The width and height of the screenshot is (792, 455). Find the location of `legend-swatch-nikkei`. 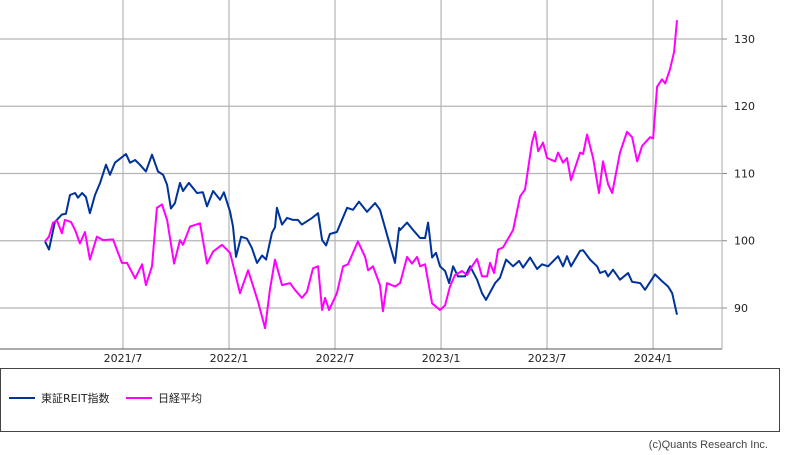

legend-swatch-nikkei is located at coordinates (139, 398).